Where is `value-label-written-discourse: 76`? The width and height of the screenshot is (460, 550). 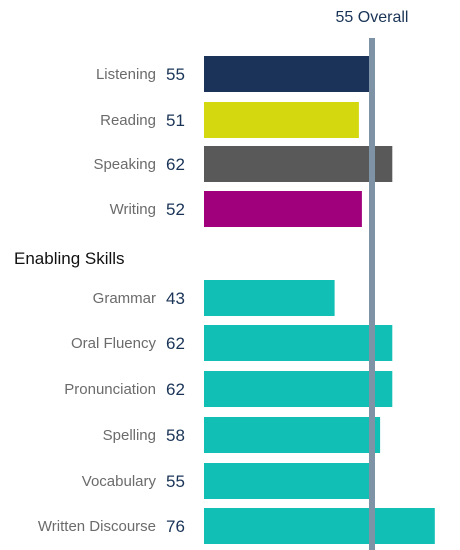
value-label-written-discourse: 76 is located at coordinates (175, 526).